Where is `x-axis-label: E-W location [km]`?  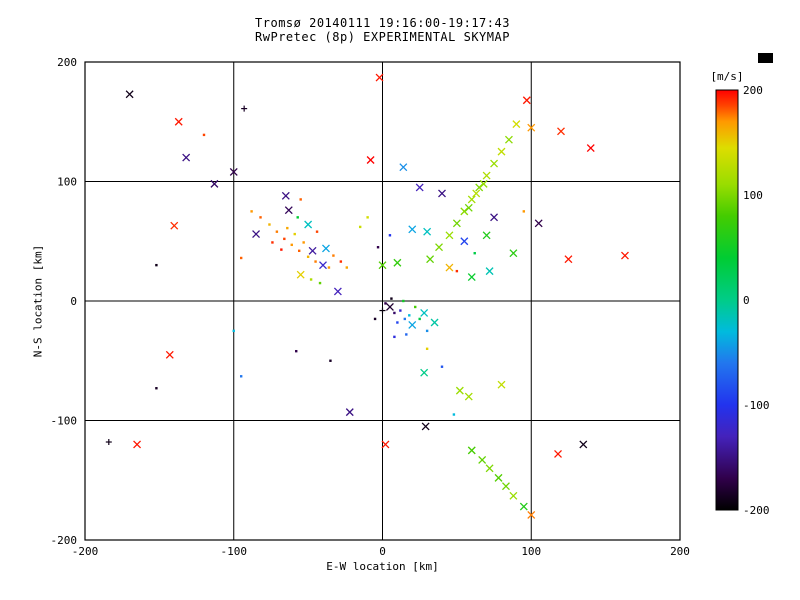
x-axis-label: E-W location [km] is located at coordinates (382, 566).